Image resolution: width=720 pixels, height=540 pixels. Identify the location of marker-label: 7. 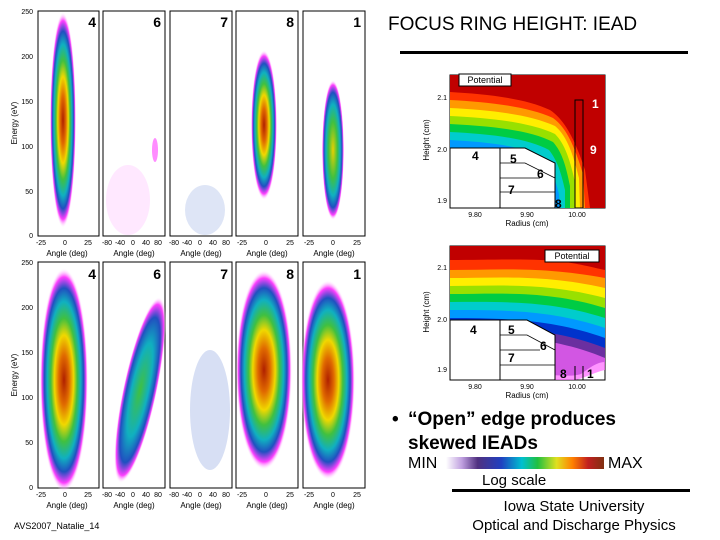
(511, 358).